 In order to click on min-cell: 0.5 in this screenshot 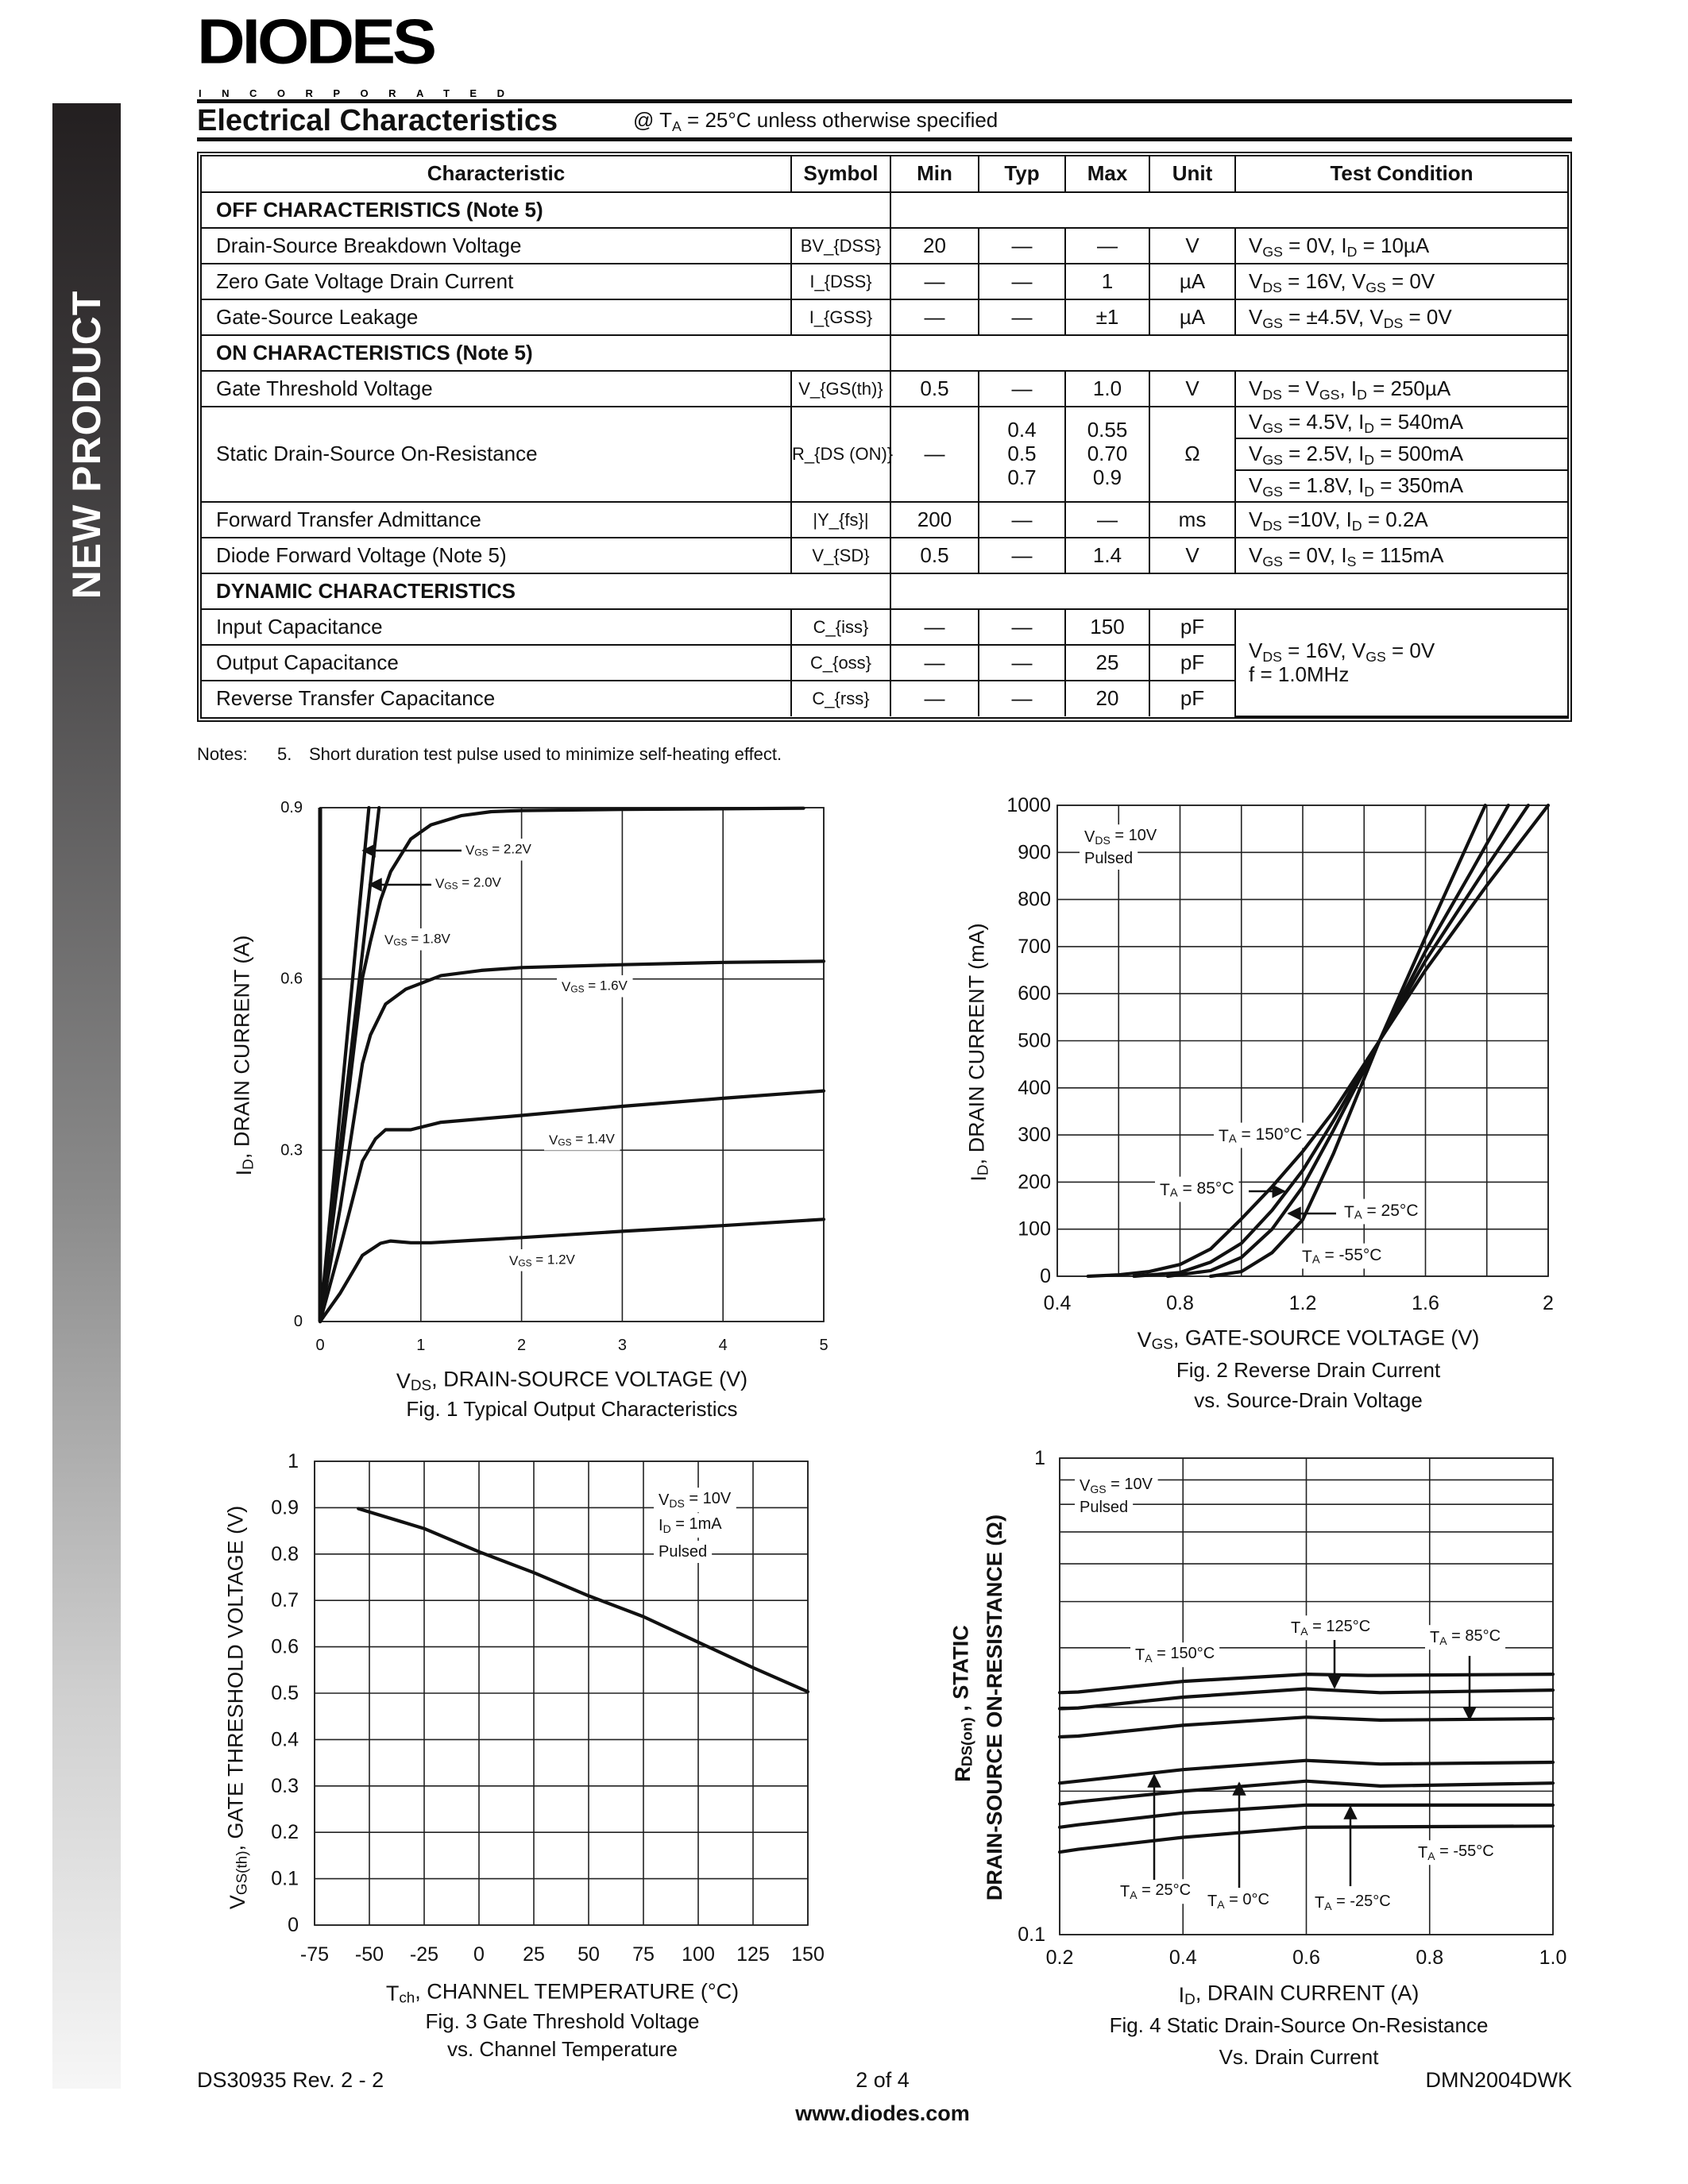, I will do `click(934, 555)`.